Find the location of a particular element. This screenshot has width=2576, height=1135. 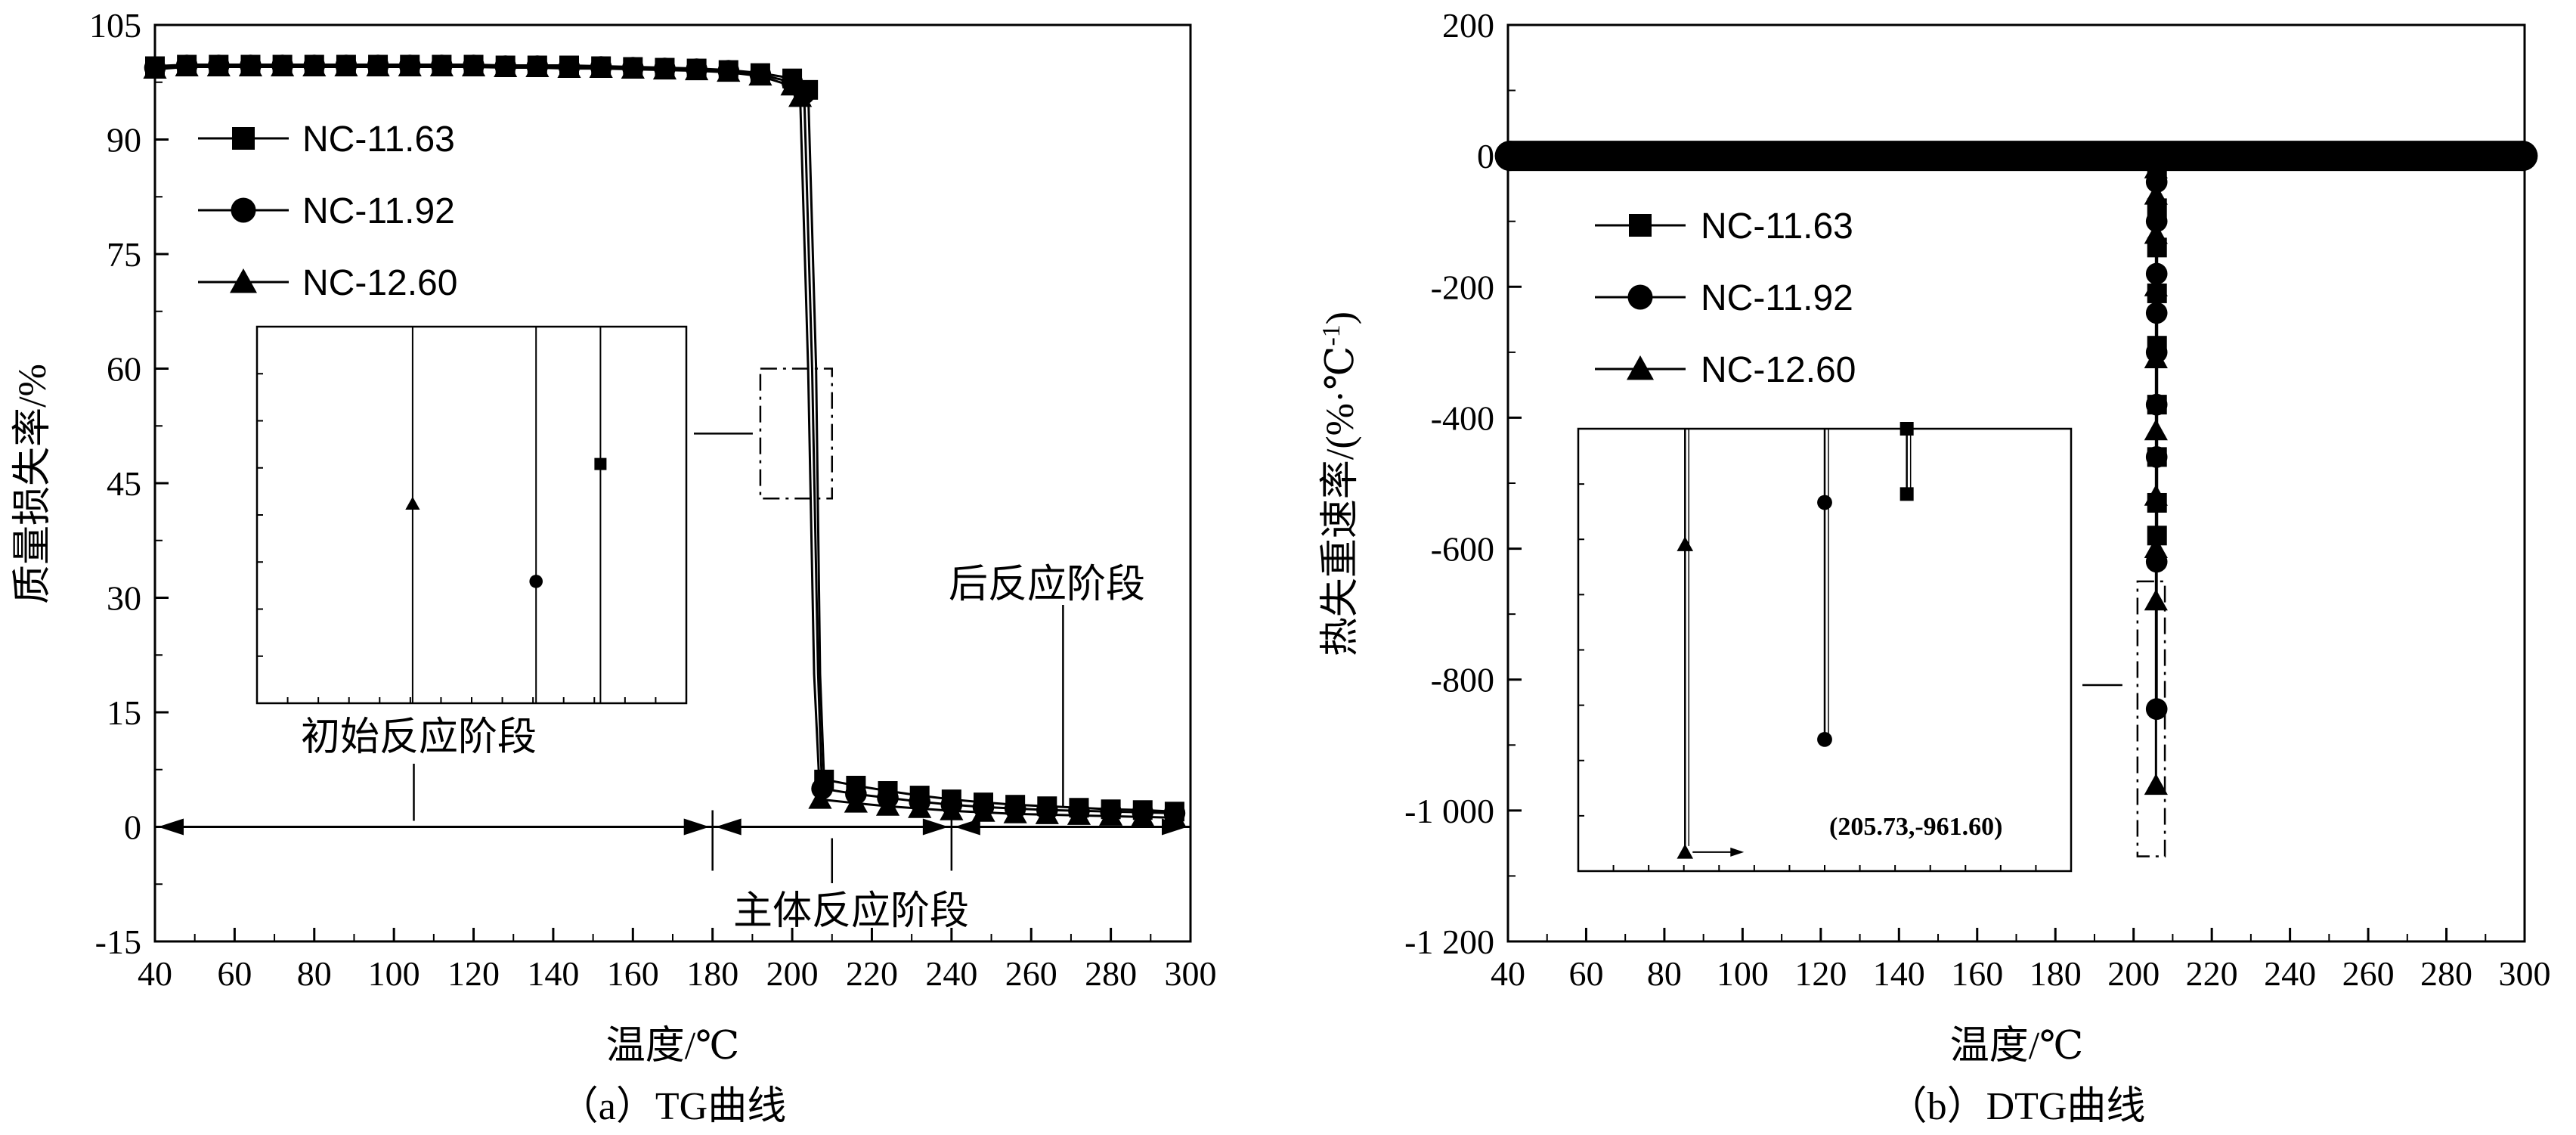

baseline-band is located at coordinates (2016, 156).